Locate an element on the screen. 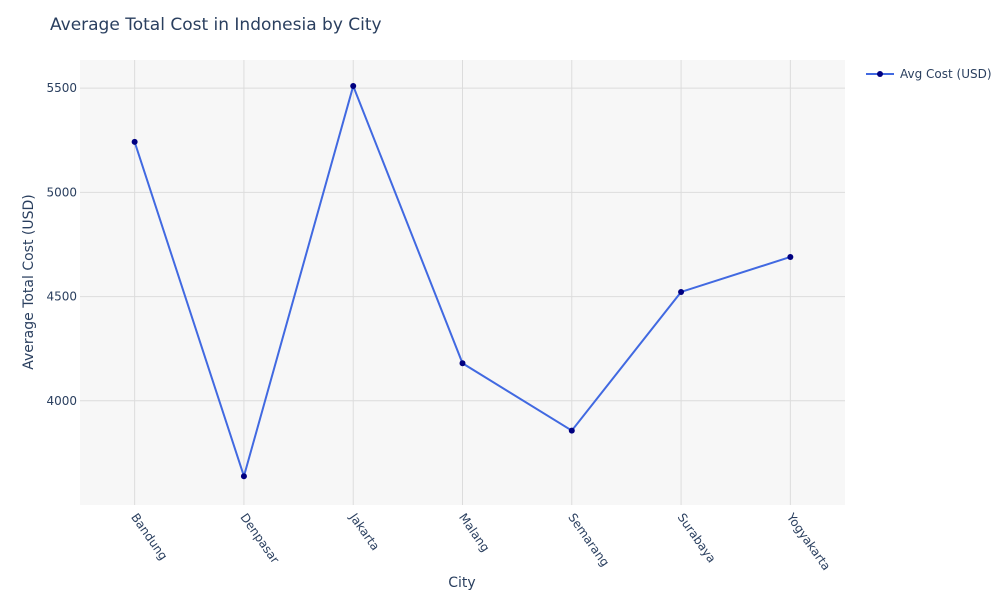 This screenshot has height=600, width=1000. y-tick-label: 5500 is located at coordinates (61, 88).